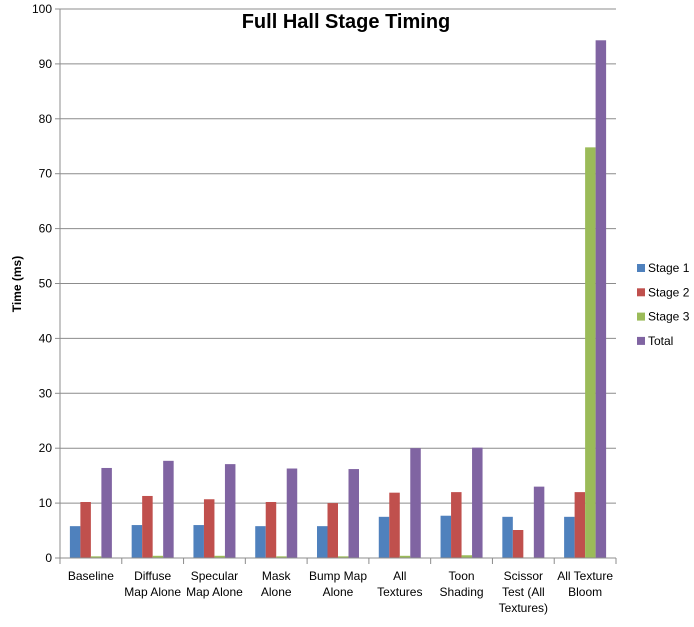 This screenshot has width=694, height=627. What do you see at coordinates (523, 608) in the screenshot?
I see `x-tick-label-line: Textures)` at bounding box center [523, 608].